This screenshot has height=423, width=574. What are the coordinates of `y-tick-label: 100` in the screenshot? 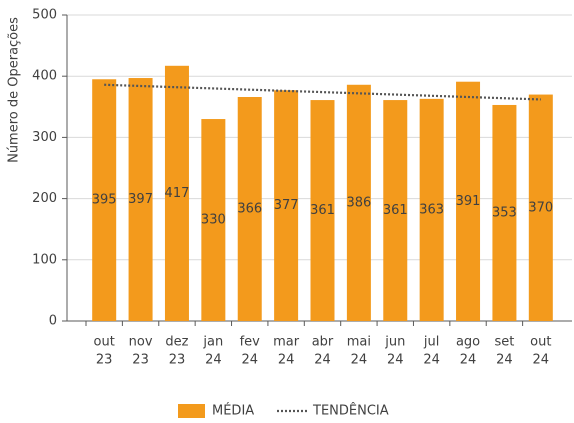 It's located at (44, 259).